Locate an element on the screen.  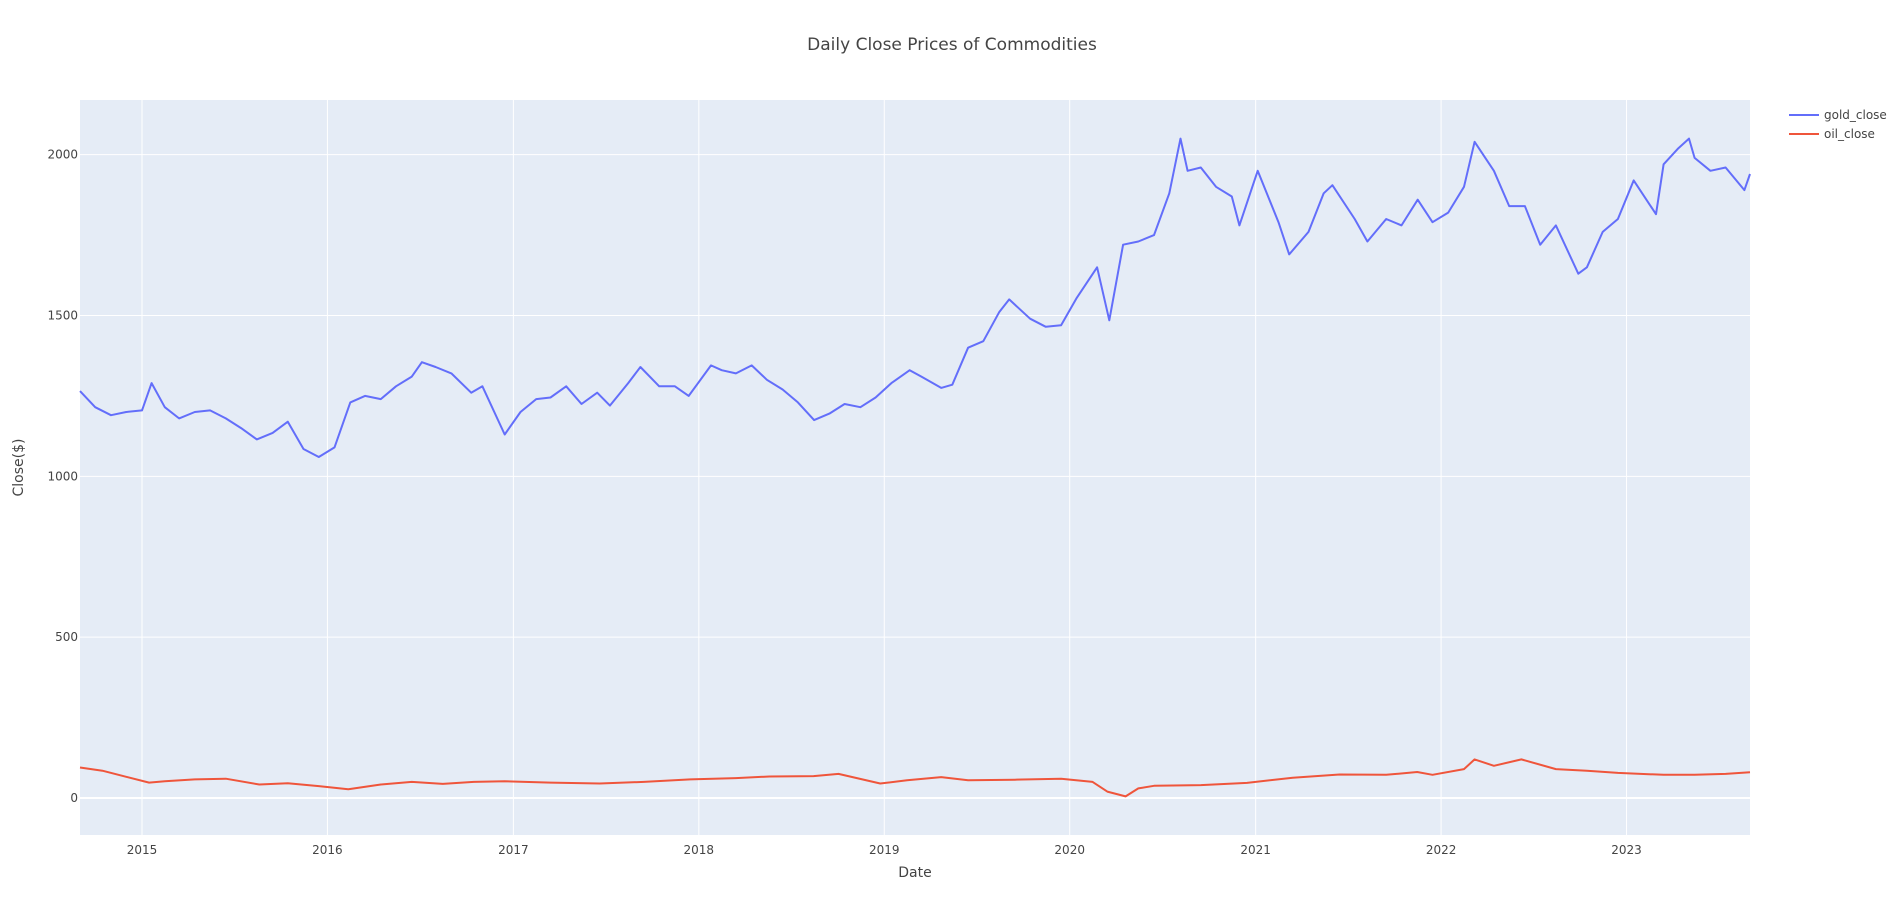
x-tick-labels: 2015 2016 2017 2018 2019 2020 2021 2022 2023 is located at coordinates (884, 850).